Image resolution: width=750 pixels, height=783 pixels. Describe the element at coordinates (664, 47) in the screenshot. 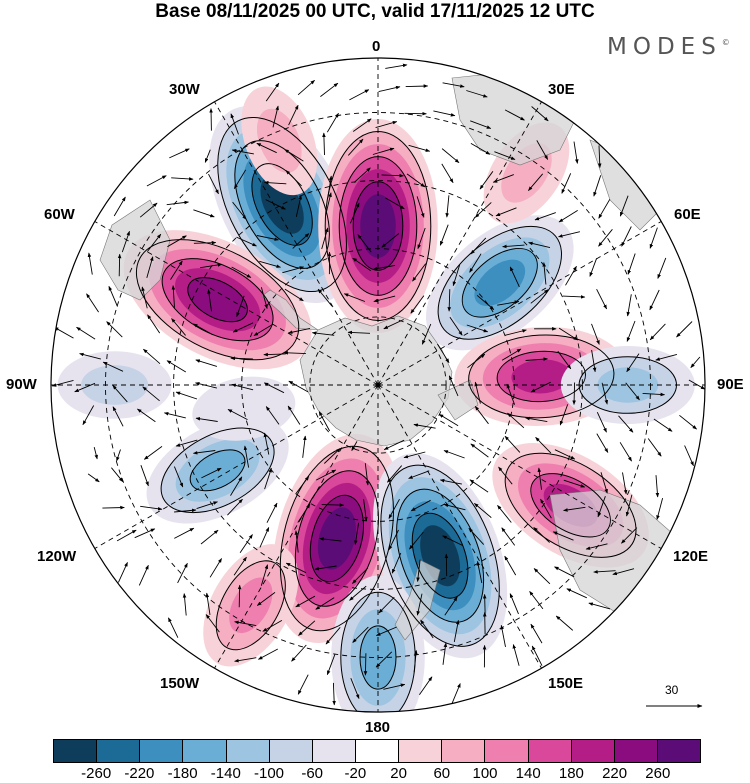

I see `brand-text: MODES` at that location.